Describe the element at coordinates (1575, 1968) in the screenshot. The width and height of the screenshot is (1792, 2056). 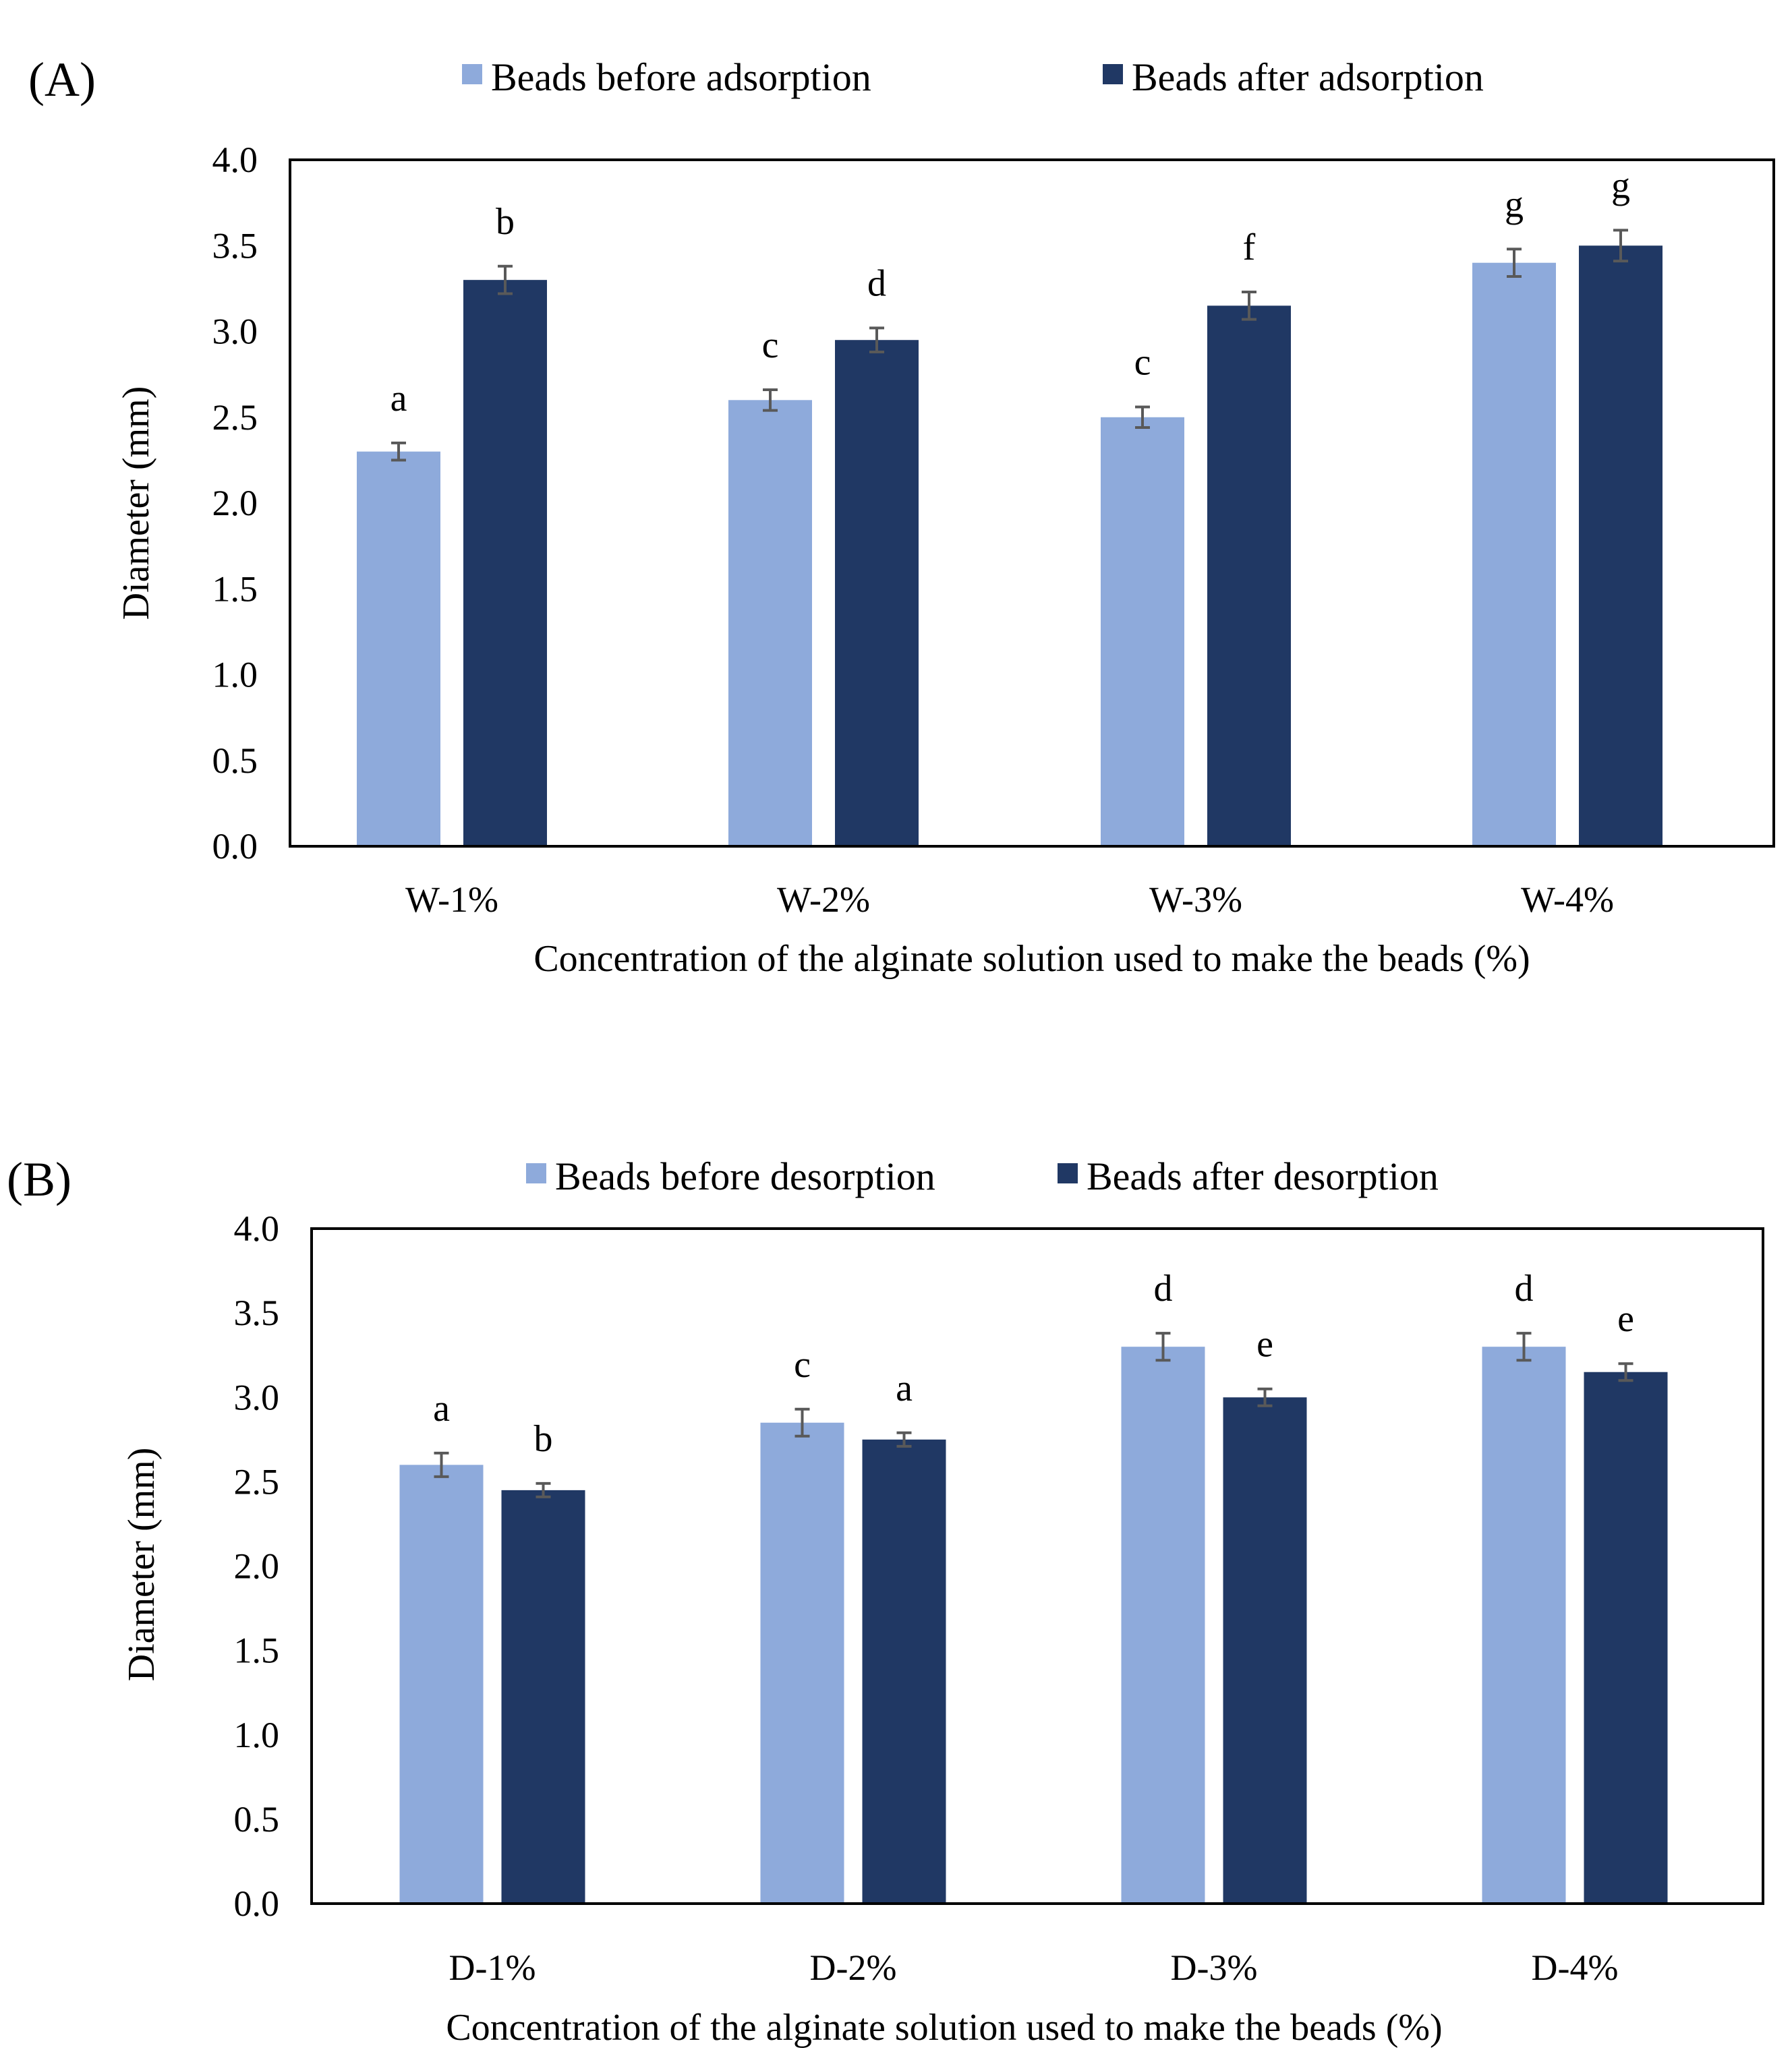
I see `chart-b-category-label: D-4%` at that location.